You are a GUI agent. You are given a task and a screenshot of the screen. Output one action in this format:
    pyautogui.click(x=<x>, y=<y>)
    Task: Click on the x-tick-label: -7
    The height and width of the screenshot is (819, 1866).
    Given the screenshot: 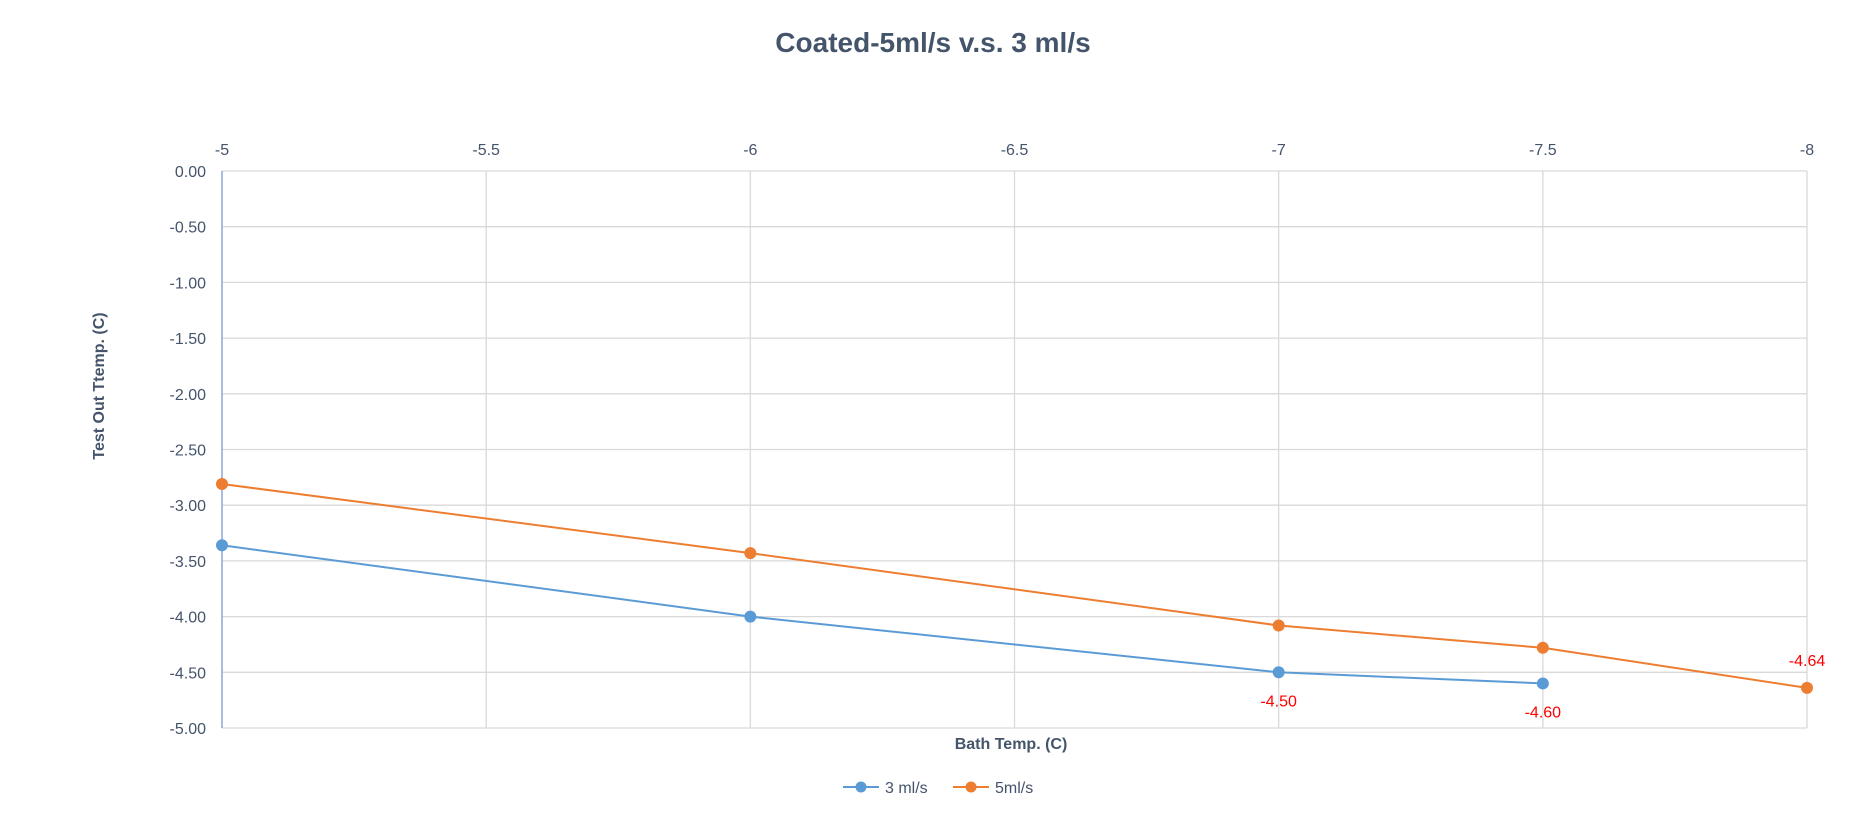 What is the action you would take?
    pyautogui.click(x=1279, y=150)
    